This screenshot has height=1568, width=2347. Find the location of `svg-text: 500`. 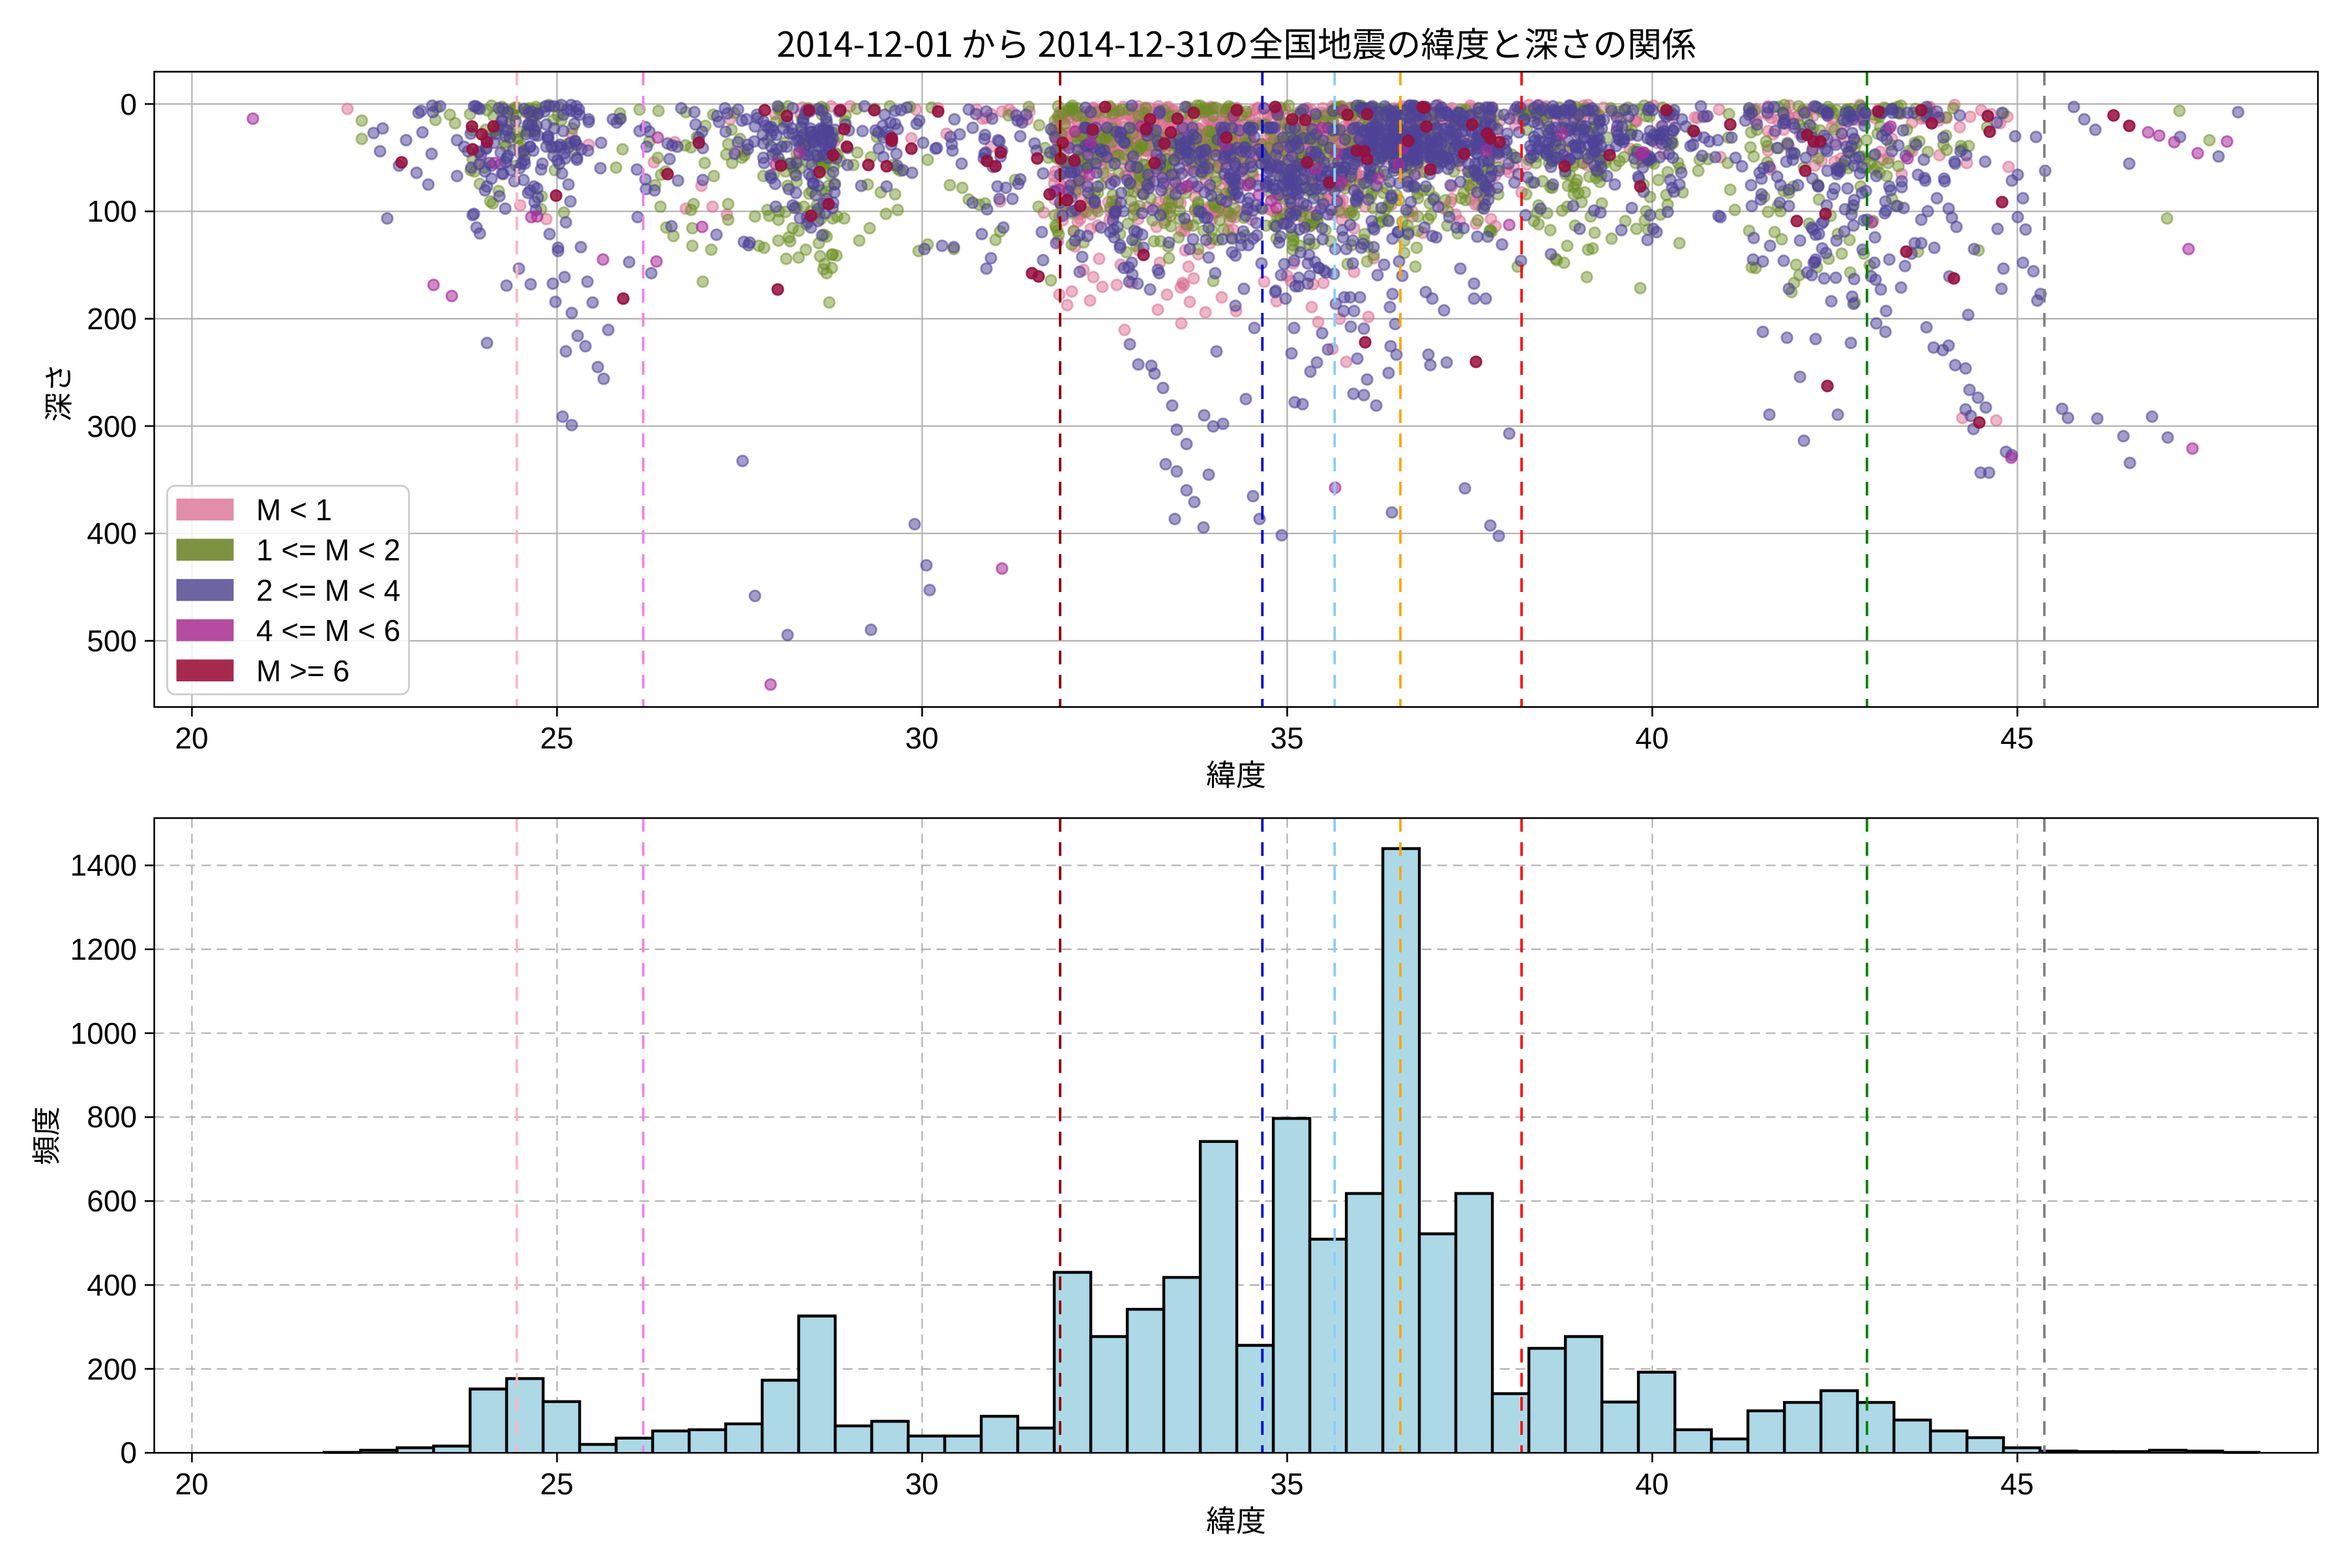

svg-text: 500 is located at coordinates (112, 641).